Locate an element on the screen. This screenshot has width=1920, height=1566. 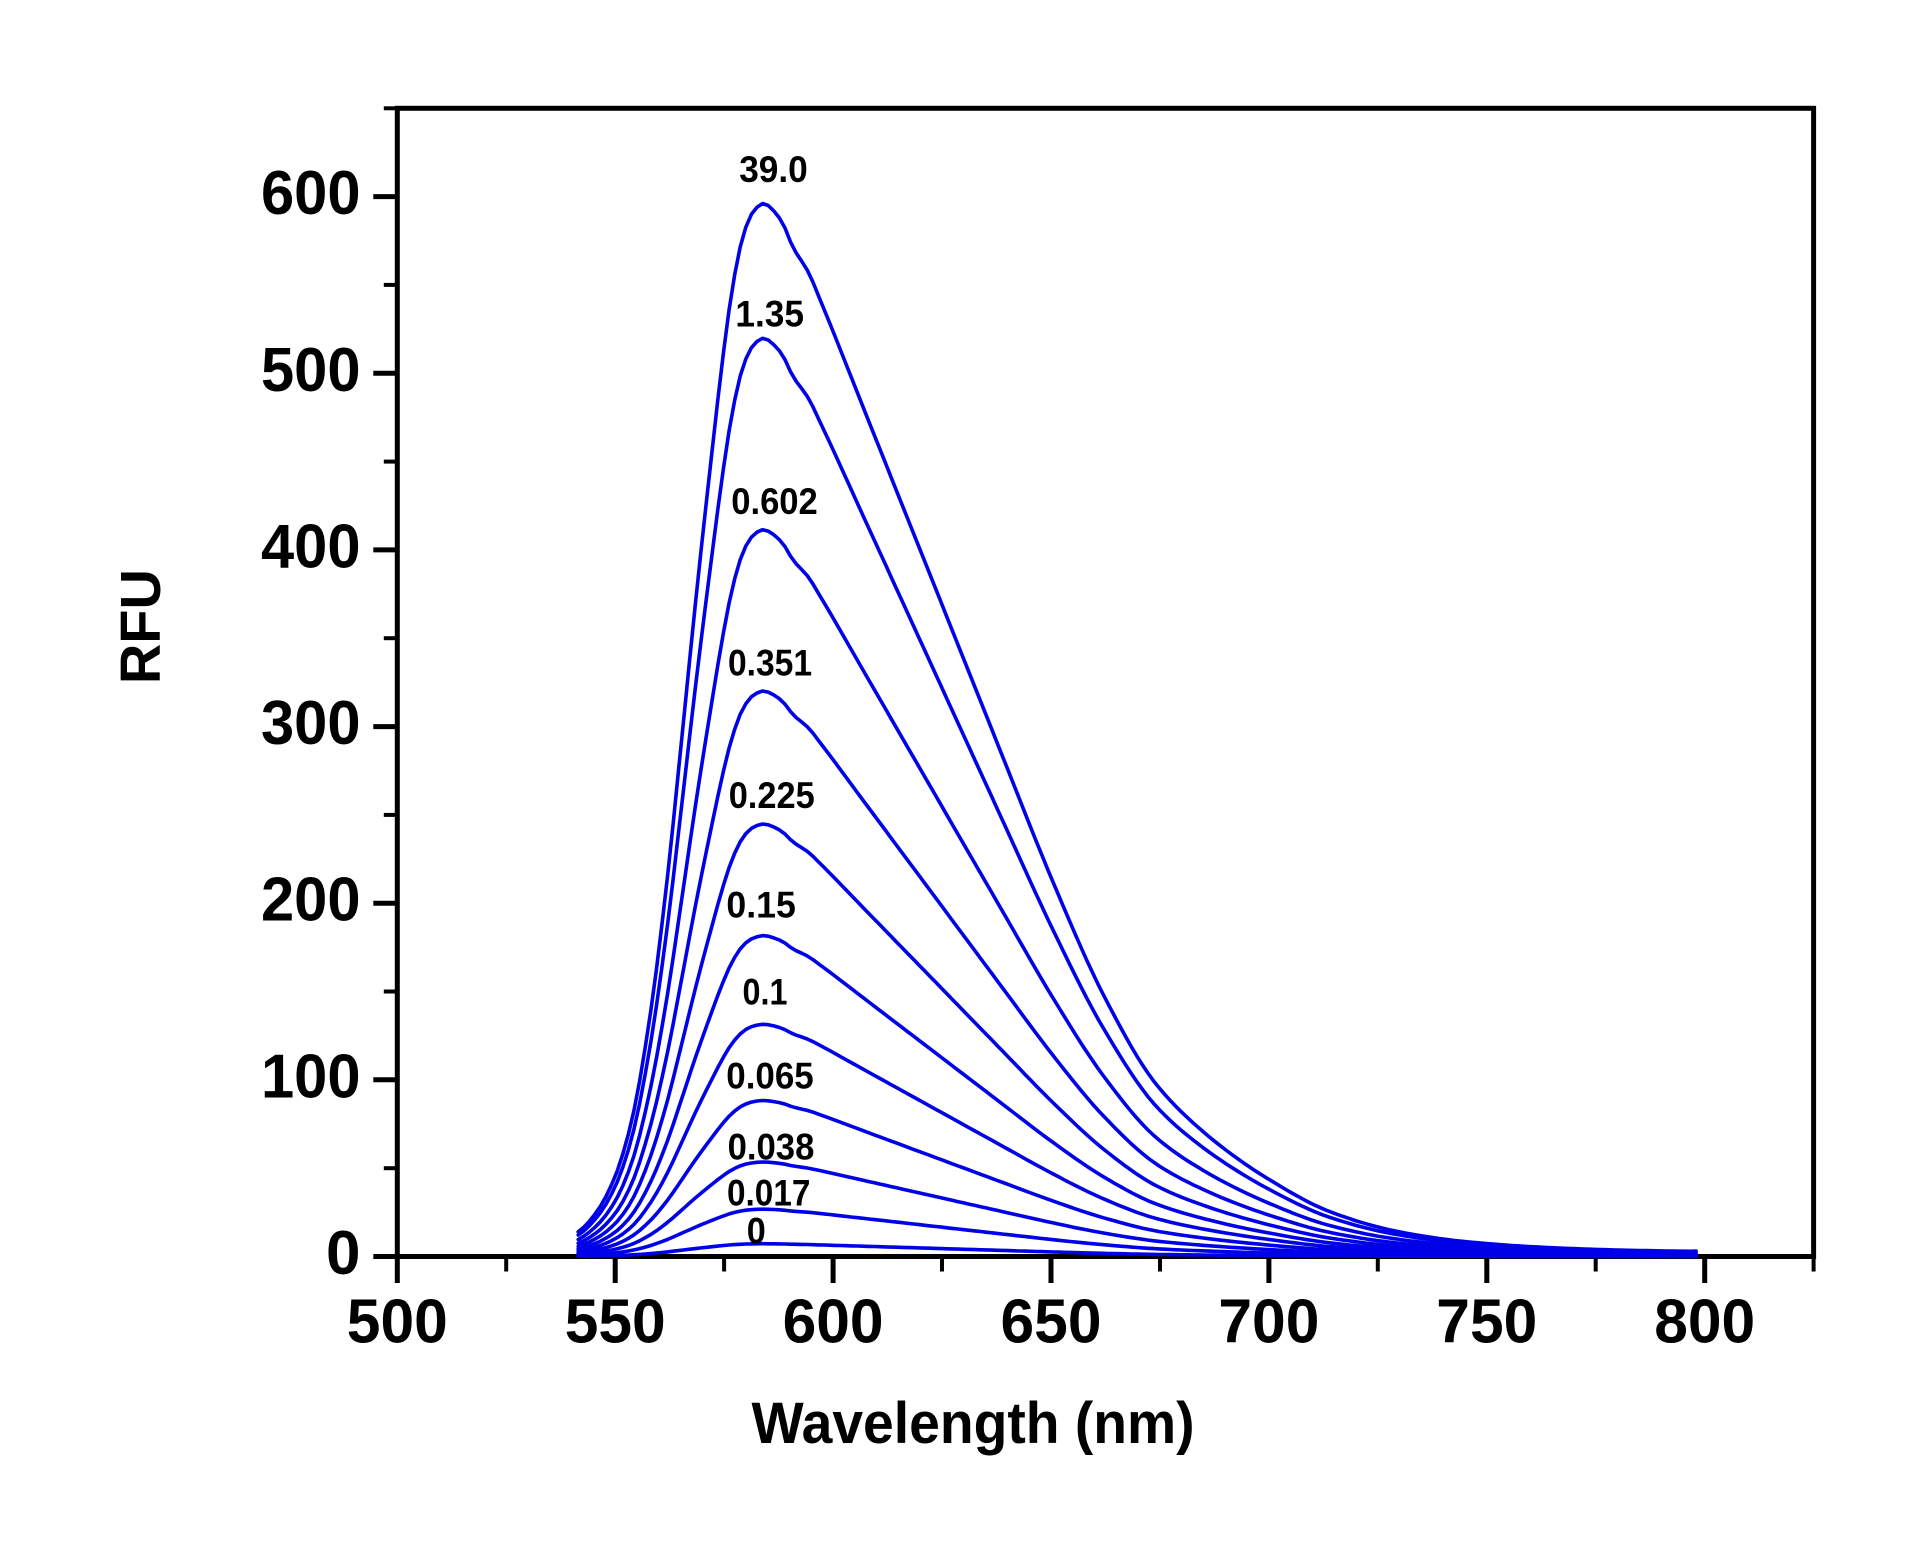
svg-text: 0.1 is located at coordinates (765, 992).